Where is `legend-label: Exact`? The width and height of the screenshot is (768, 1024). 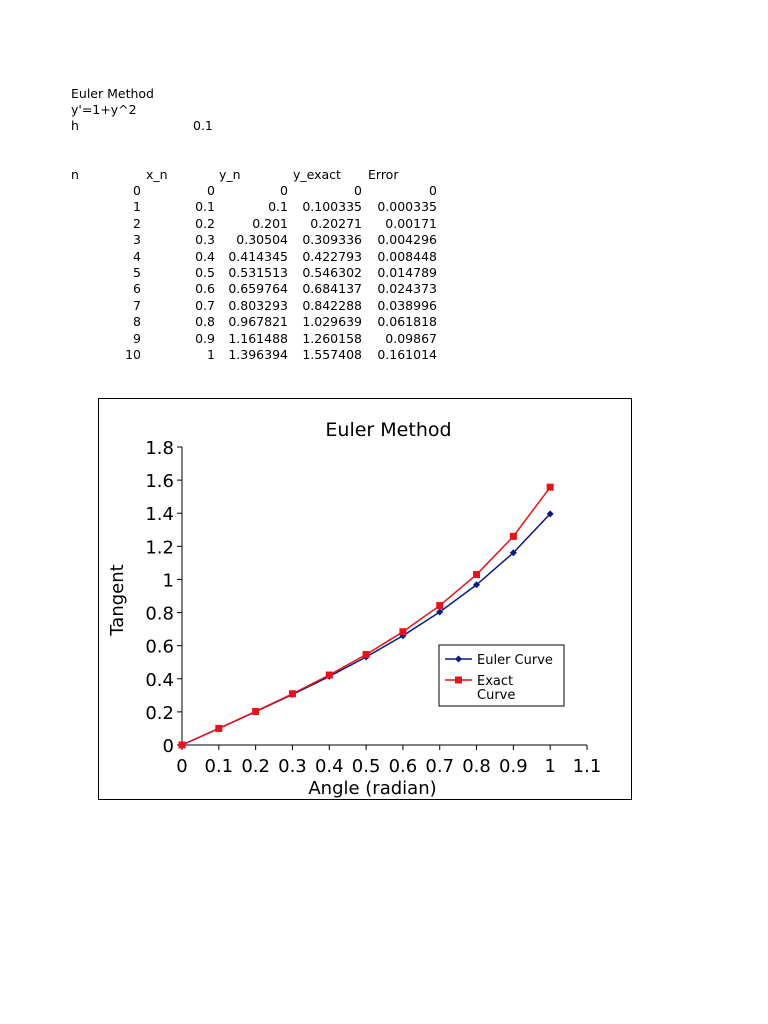
legend-label: Exact is located at coordinates (495, 681).